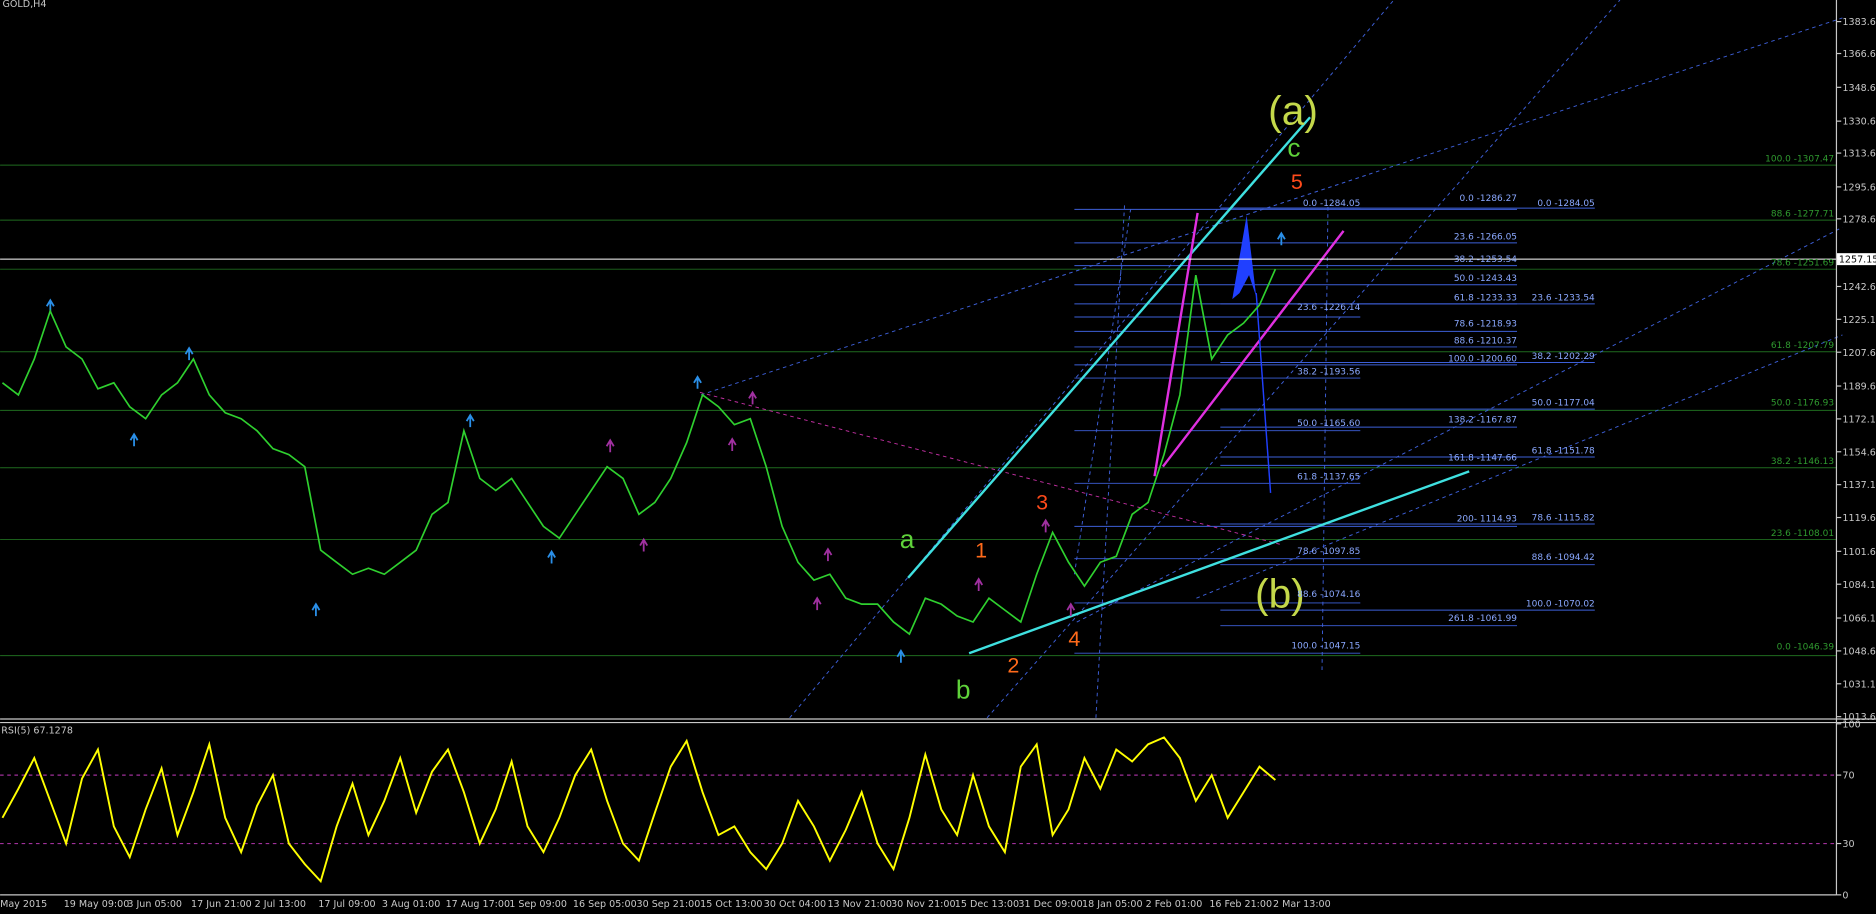 Image resolution: width=1876 pixels, height=914 pixels. What do you see at coordinates (1859, 353) in the screenshot?
I see `y-tick-label: 1207.61` at bounding box center [1859, 353].